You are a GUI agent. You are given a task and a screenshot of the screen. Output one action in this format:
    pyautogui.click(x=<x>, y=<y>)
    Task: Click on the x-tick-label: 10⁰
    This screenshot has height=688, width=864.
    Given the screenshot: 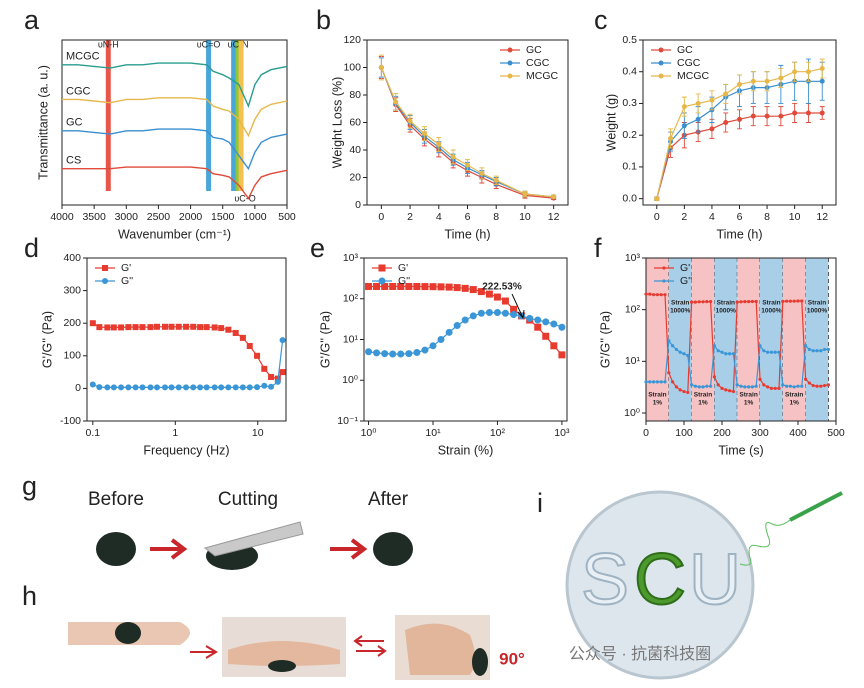 What is the action you would take?
    pyautogui.click(x=369, y=433)
    